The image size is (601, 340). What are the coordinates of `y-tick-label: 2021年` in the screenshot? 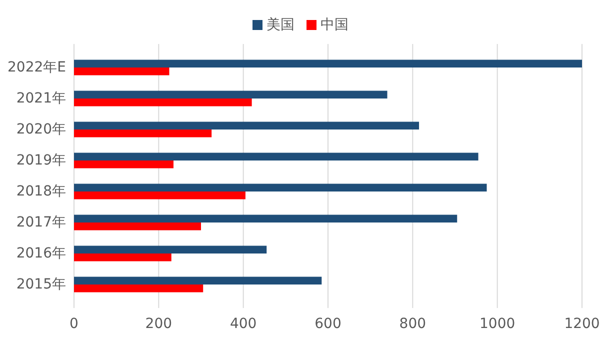 It's located at (41, 98).